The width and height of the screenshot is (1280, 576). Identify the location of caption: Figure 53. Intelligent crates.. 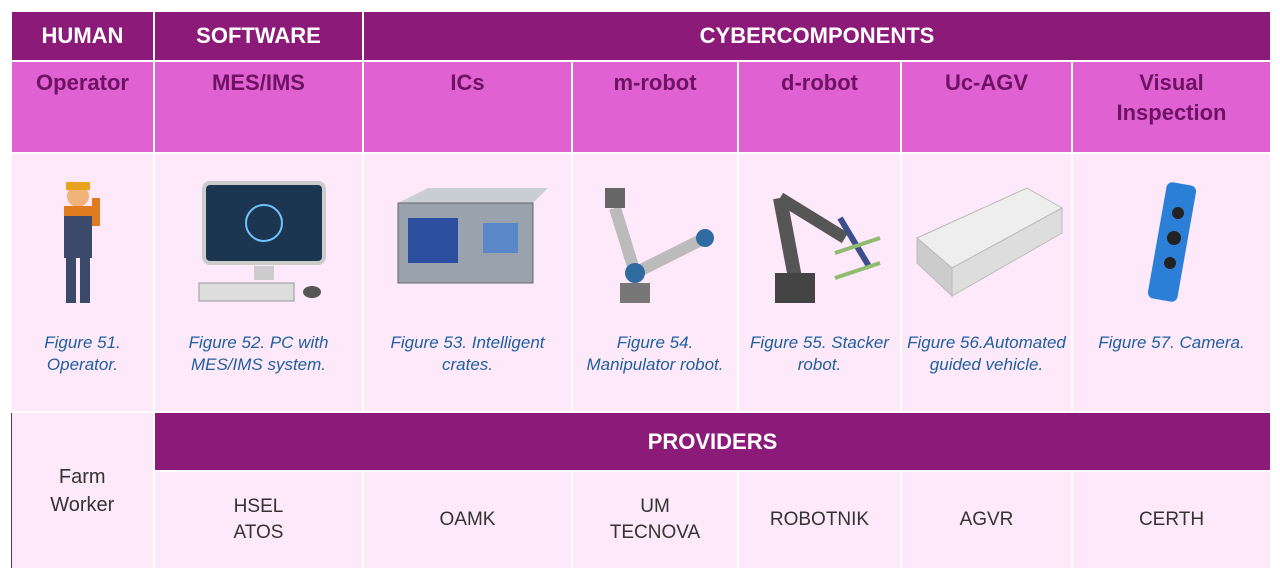
(467, 353).